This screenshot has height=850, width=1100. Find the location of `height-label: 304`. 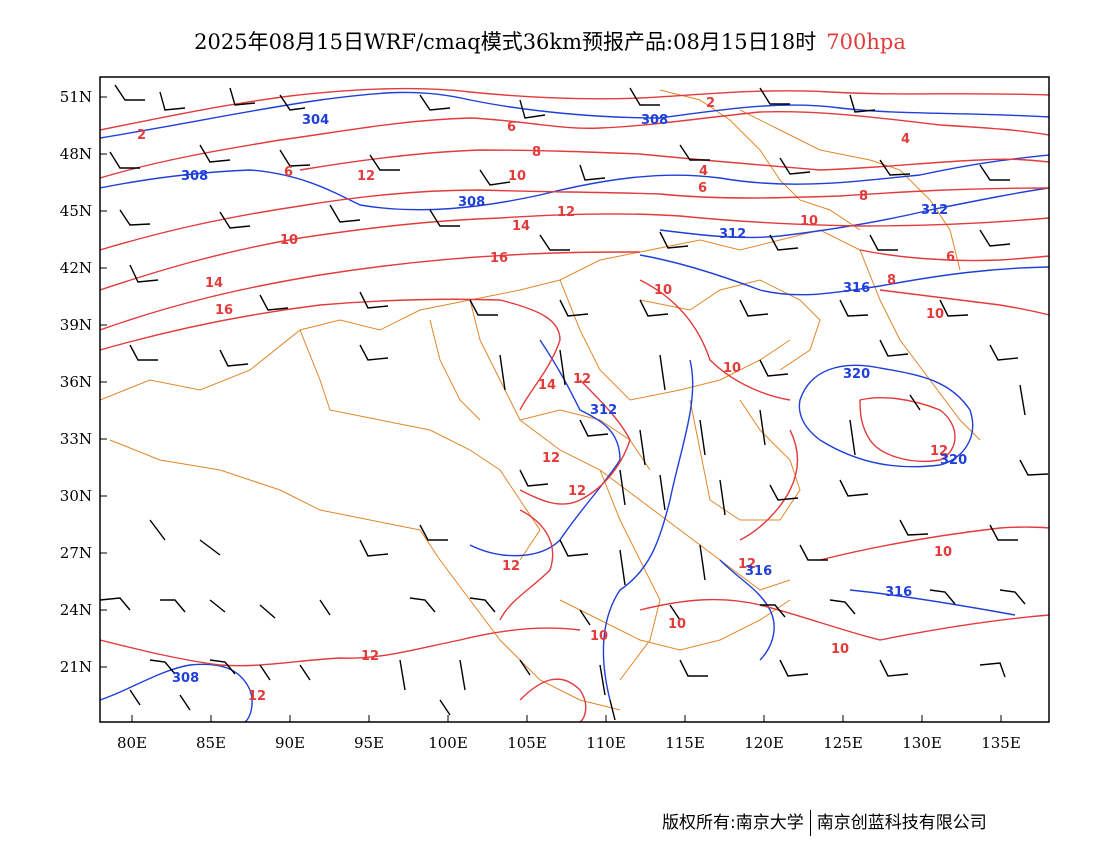

height-label: 304 is located at coordinates (315, 120).